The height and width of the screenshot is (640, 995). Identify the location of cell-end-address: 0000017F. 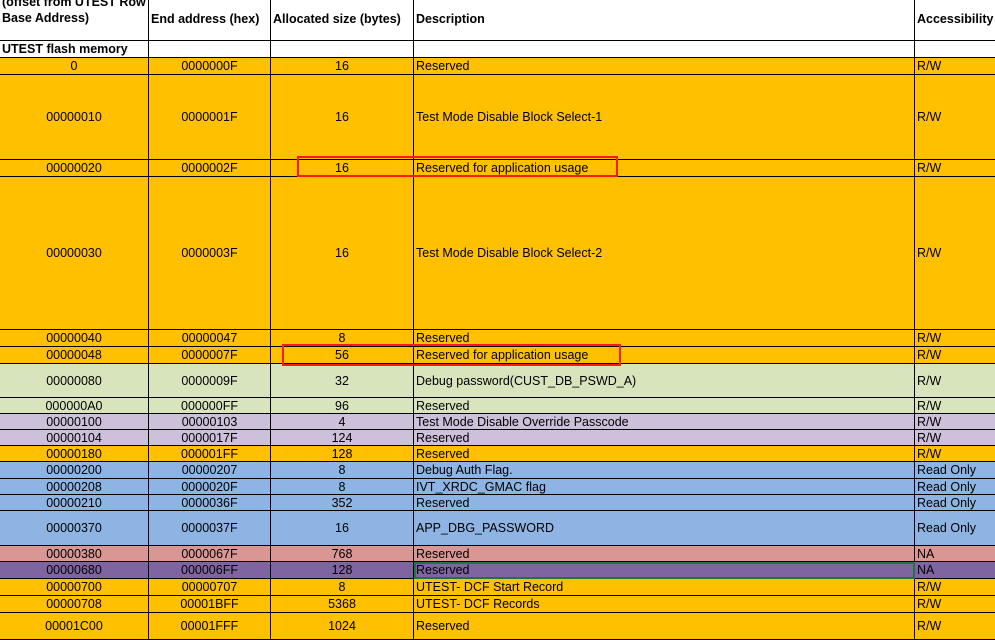
(210, 438).